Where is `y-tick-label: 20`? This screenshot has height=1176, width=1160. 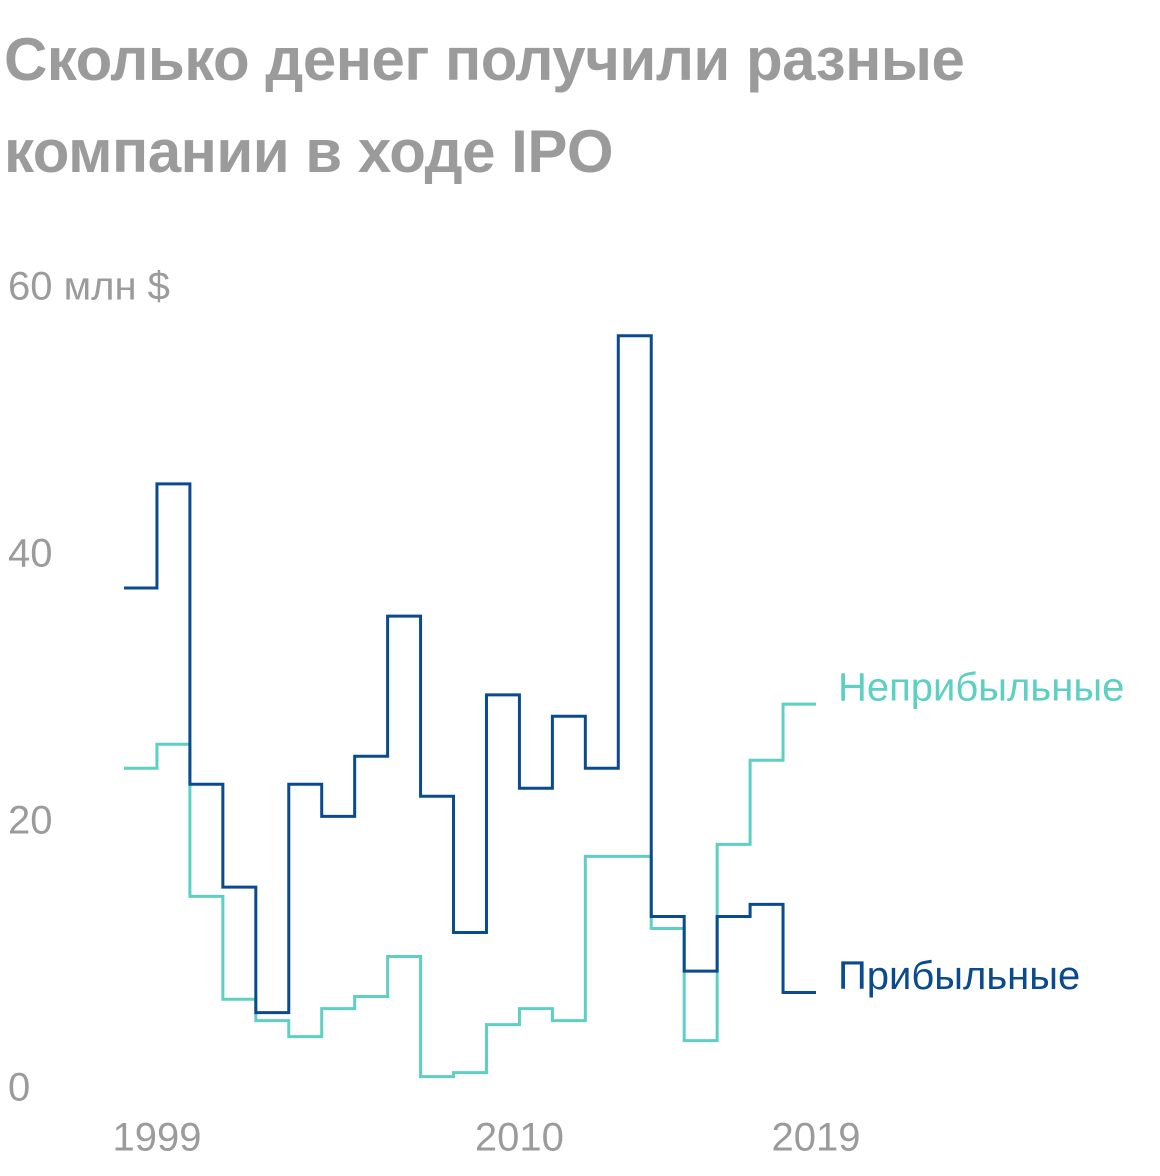
y-tick-label: 20 is located at coordinates (30, 821).